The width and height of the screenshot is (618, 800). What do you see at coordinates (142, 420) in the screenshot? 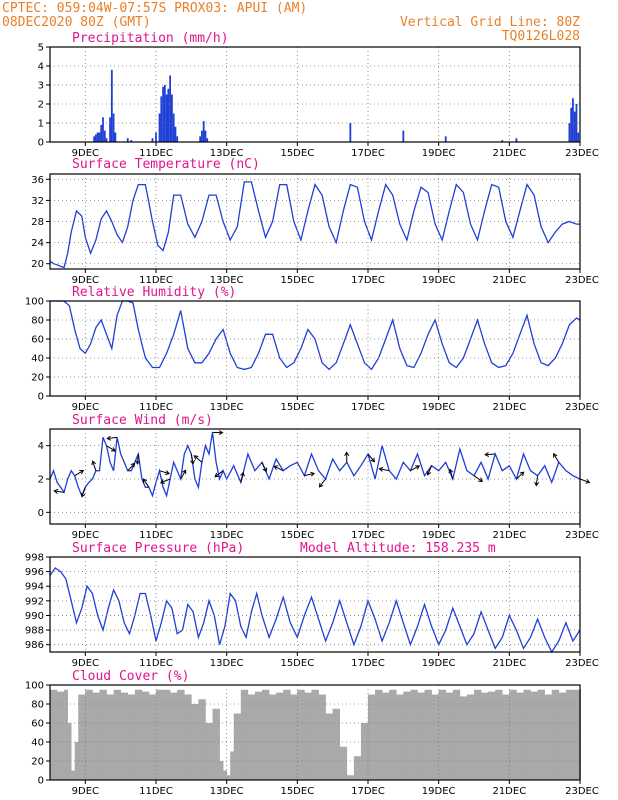
I see `wind-title: Surface Wind (m/s)` at bounding box center [142, 420].